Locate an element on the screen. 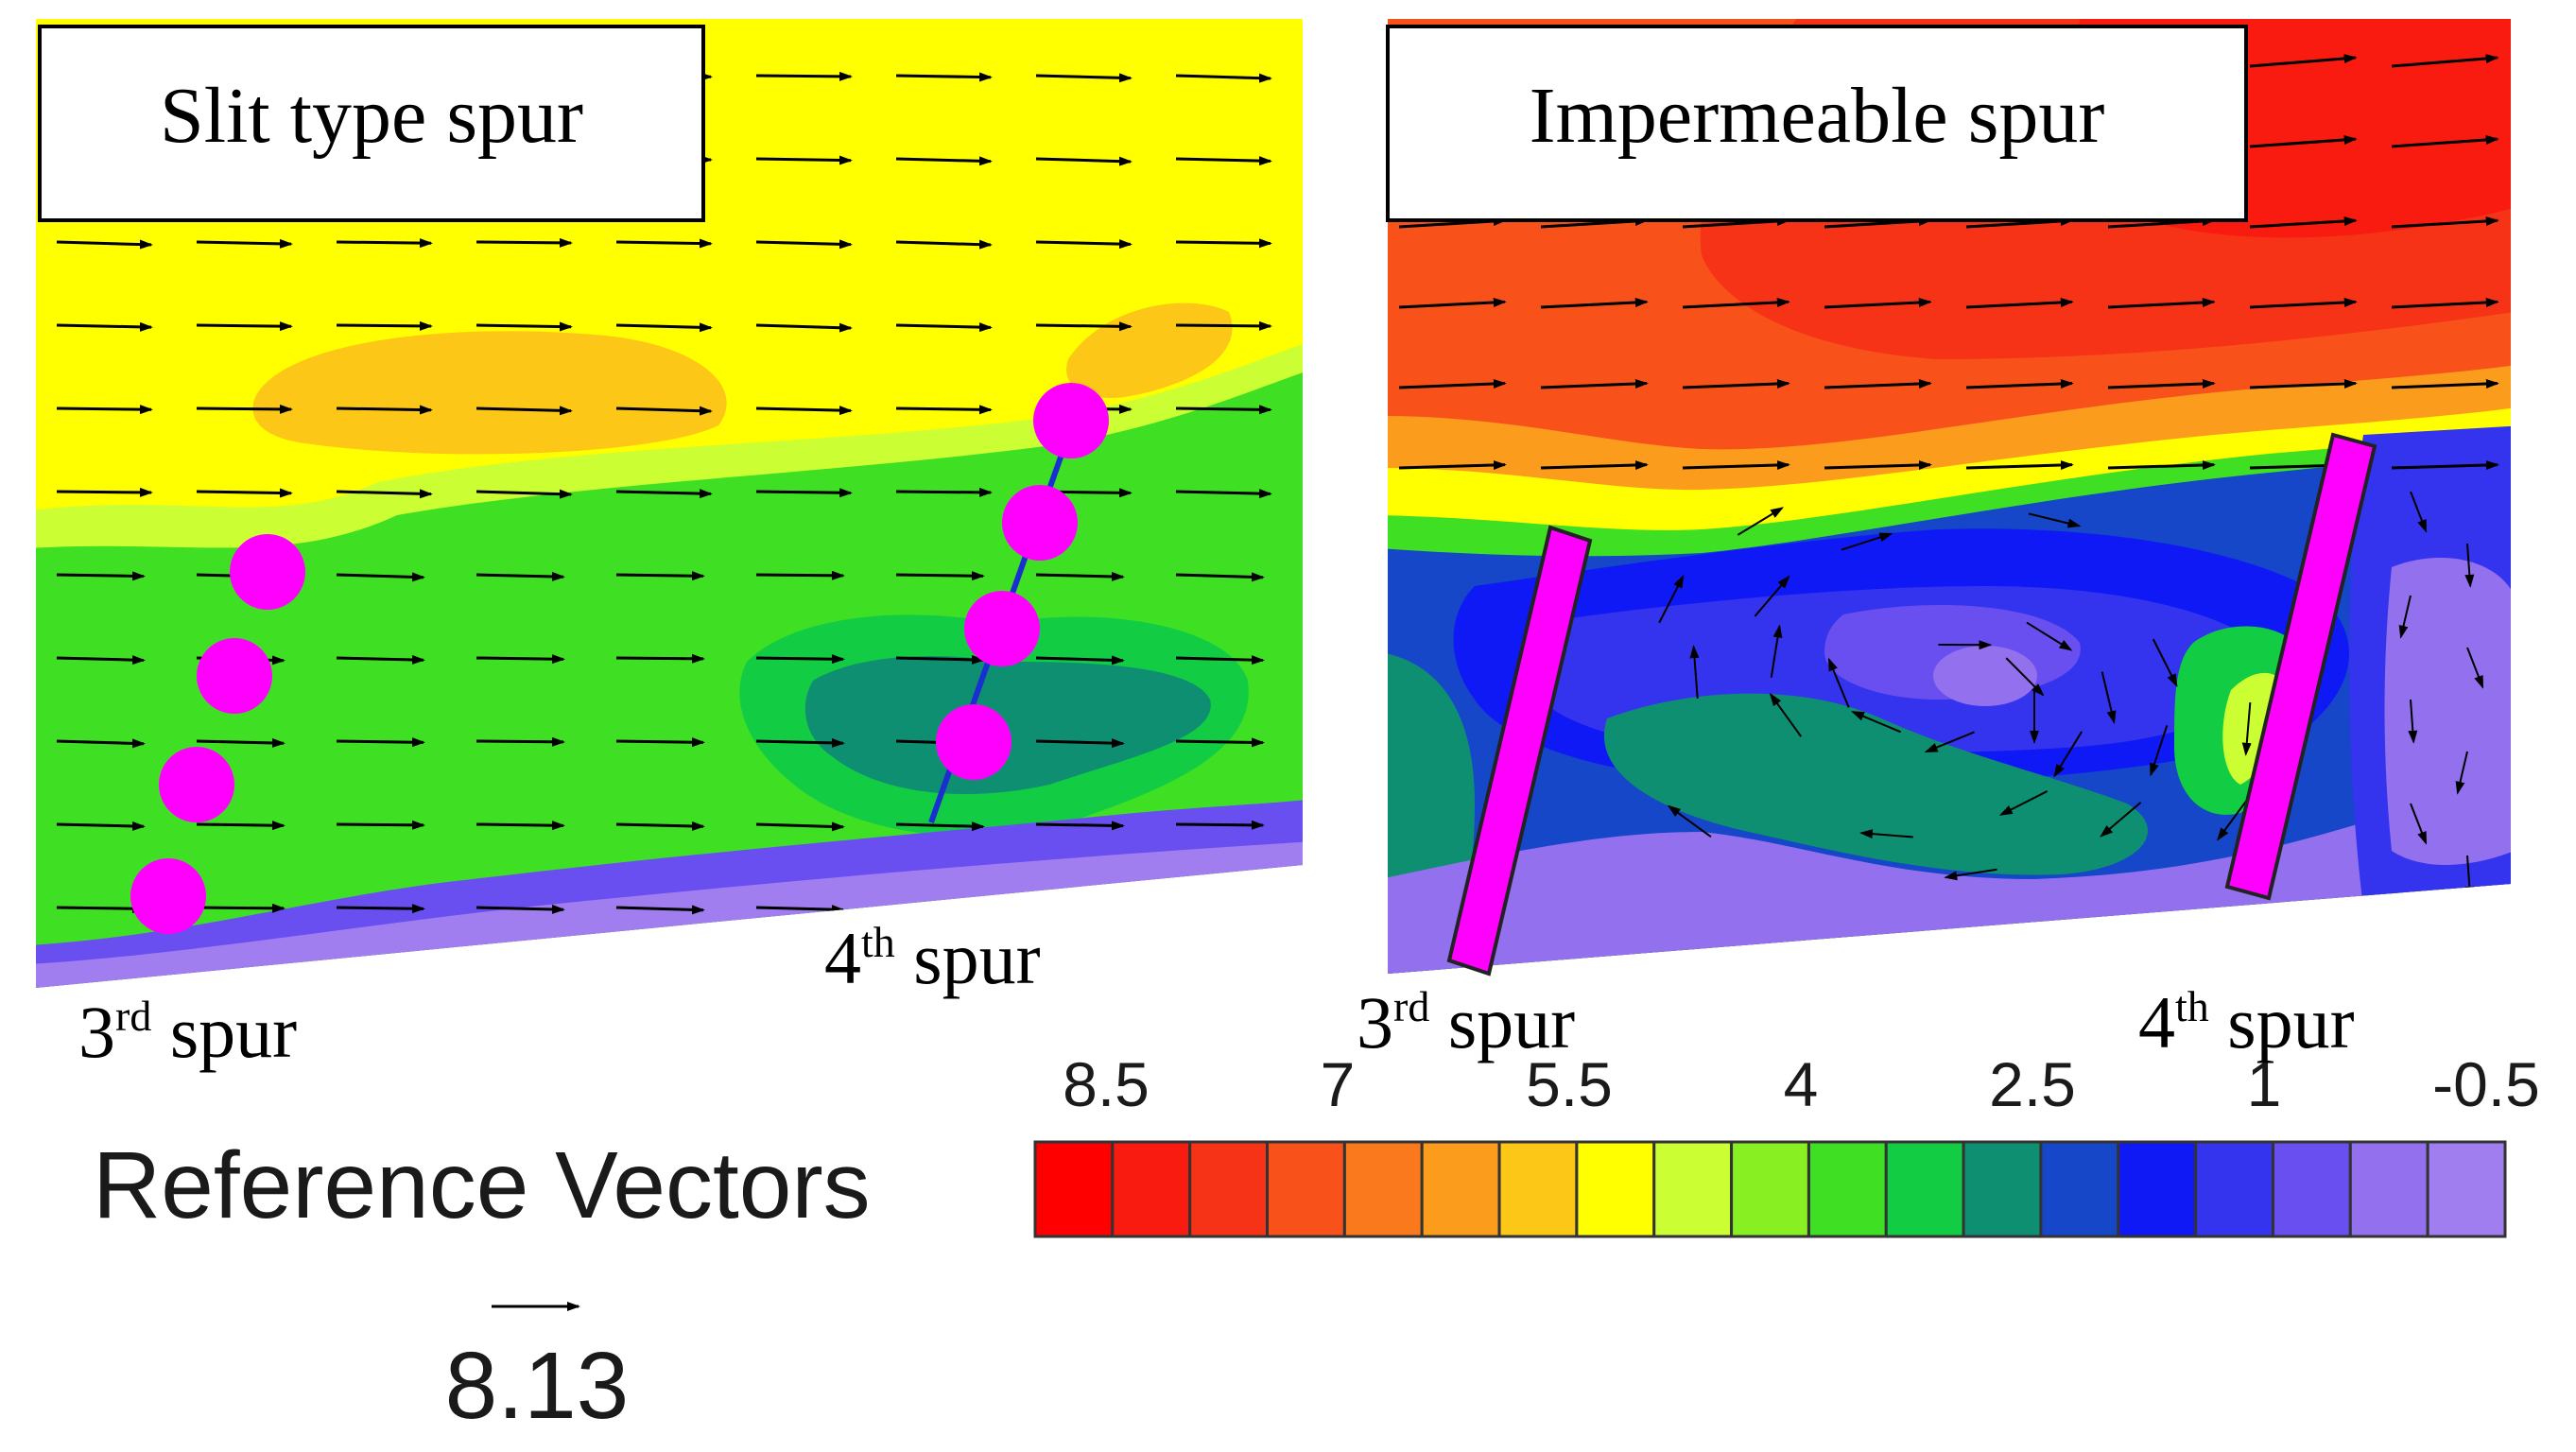  right-3rd-spur-label: 3rd spur is located at coordinates (1466, 1022).